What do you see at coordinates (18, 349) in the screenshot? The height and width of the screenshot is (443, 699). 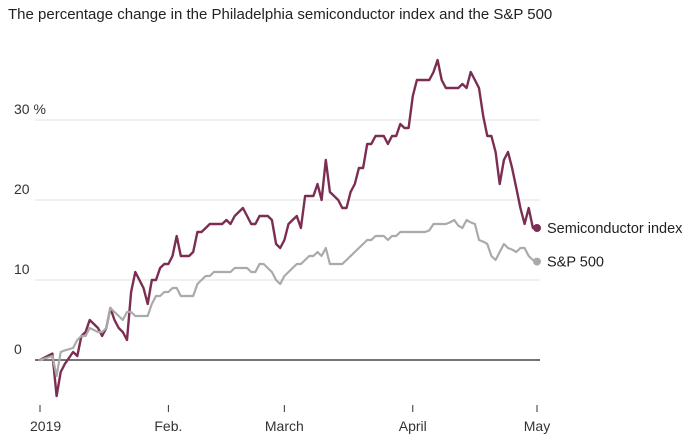 I see `y-tick-label-0: 0` at bounding box center [18, 349].